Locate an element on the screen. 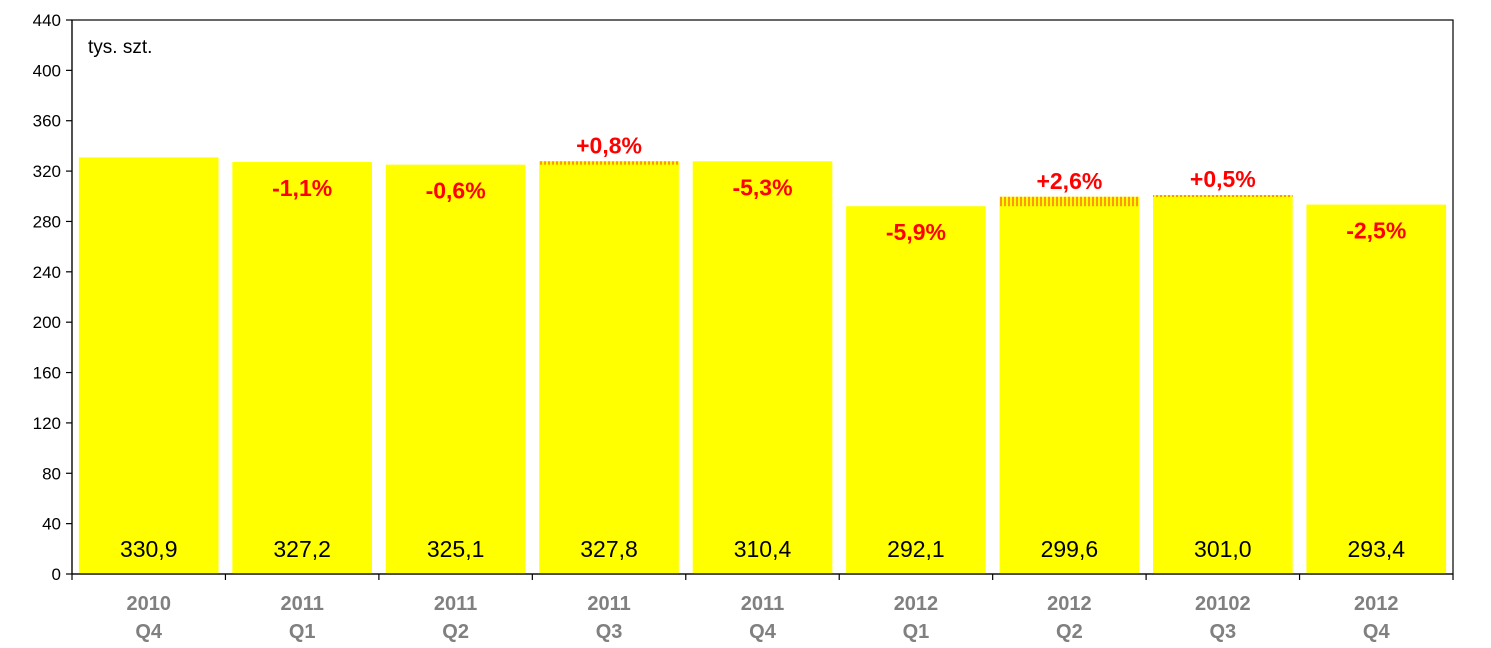 The width and height of the screenshot is (1491, 648). y-tick-label: 80 is located at coordinates (51, 473).